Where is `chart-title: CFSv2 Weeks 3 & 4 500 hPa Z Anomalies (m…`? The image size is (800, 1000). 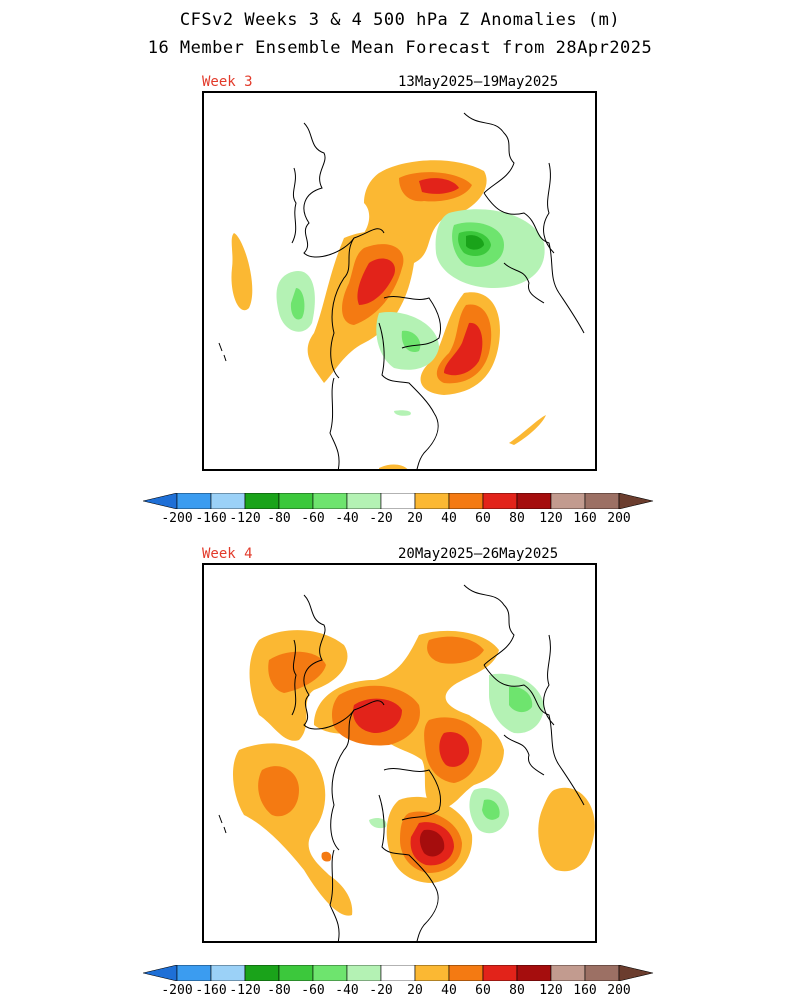
chart-title: CFSv2 Weeks 3 & 4 500 hPa Z Anomalies (m… is located at coordinates (400, 20).